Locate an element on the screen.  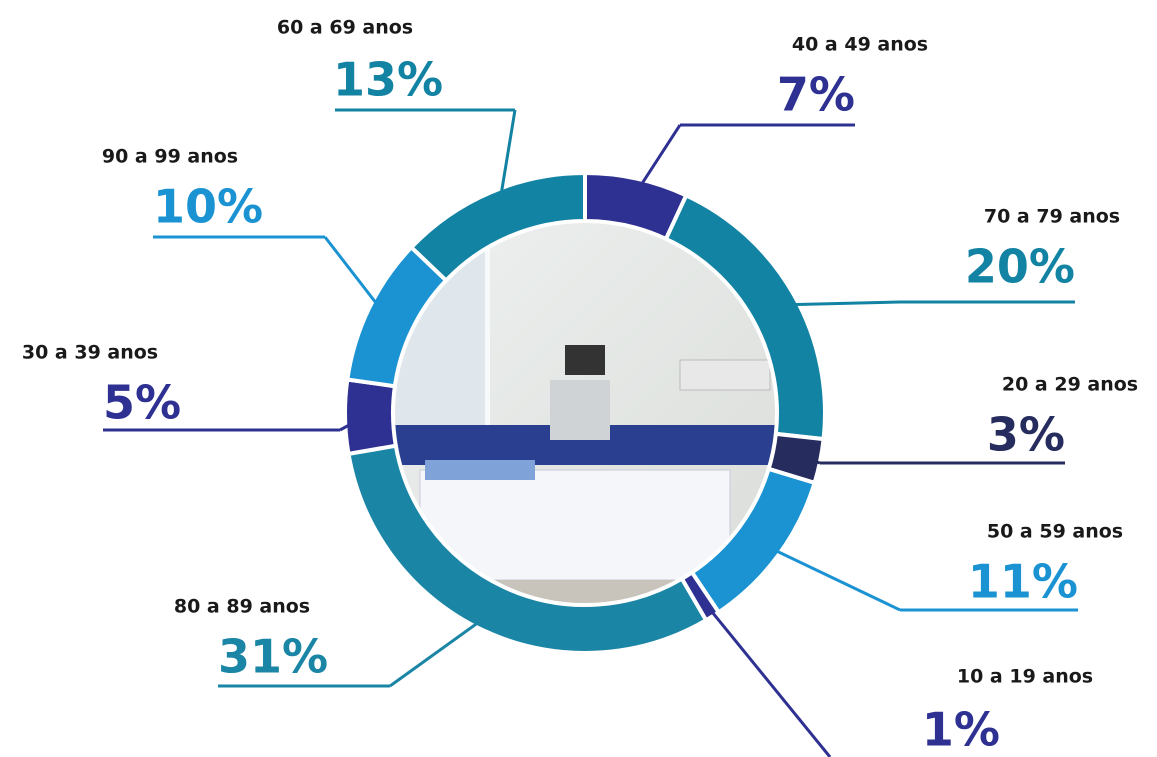
category-label: 20 a 29 anos is located at coordinates (1070, 385).